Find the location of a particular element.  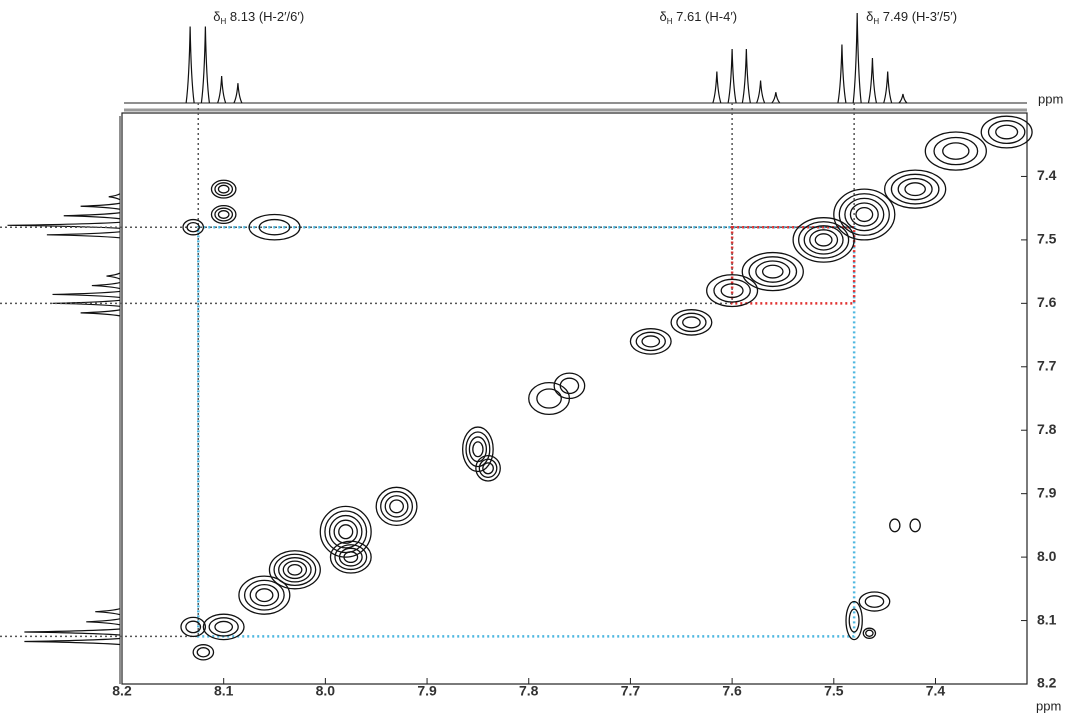

annotation: δH 7.61 (H-4′) is located at coordinates (698, 17).